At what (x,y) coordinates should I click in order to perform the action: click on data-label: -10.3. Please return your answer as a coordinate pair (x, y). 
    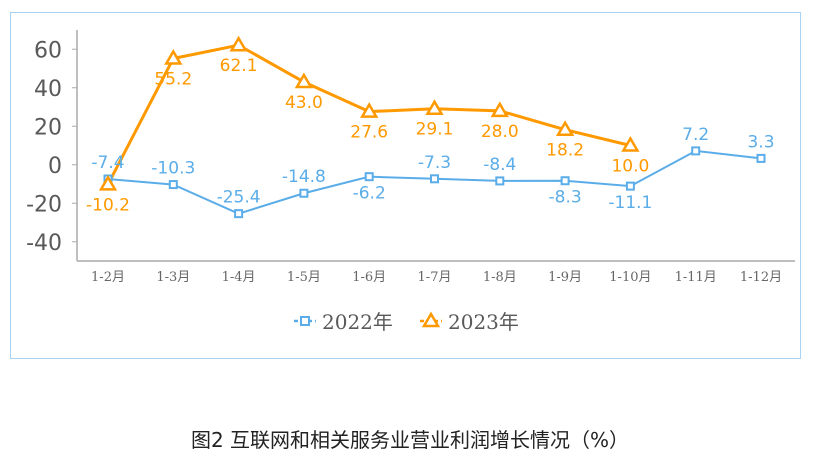
    Looking at the image, I should click on (173, 169).